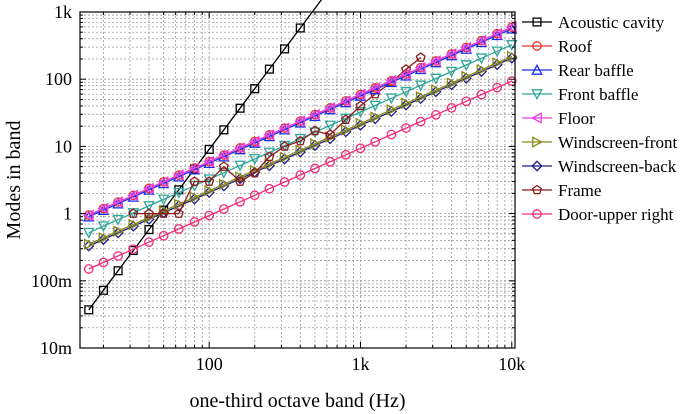 This screenshot has height=414, width=685. What do you see at coordinates (598, 94) in the screenshot?
I see `legend-label: Front baffle` at bounding box center [598, 94].